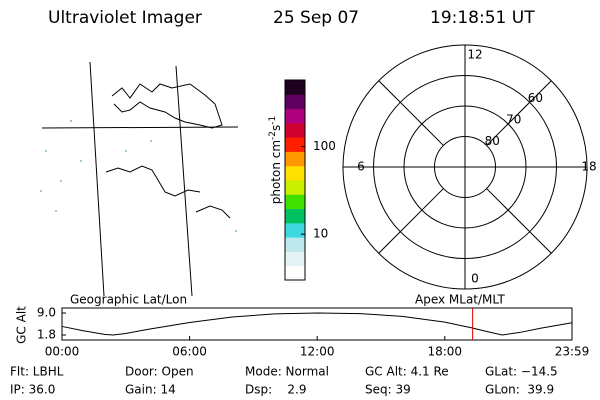  What do you see at coordinates (388, 390) in the screenshot?
I see `status-field: Seq: 39` at bounding box center [388, 390].